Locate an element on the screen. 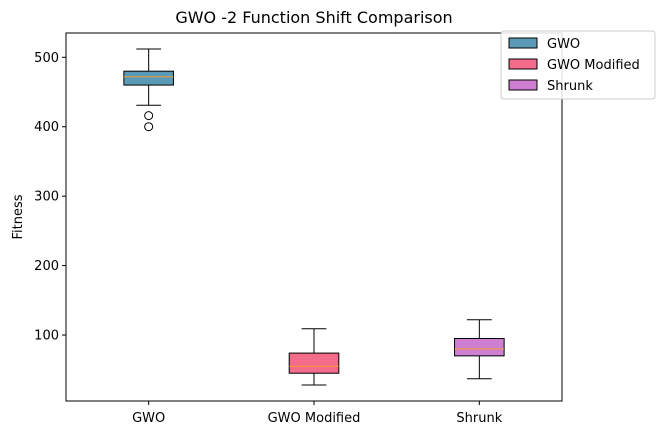 The height and width of the screenshot is (435, 663). legend: GWO GWO Modified Shrunk is located at coordinates (578, 65).